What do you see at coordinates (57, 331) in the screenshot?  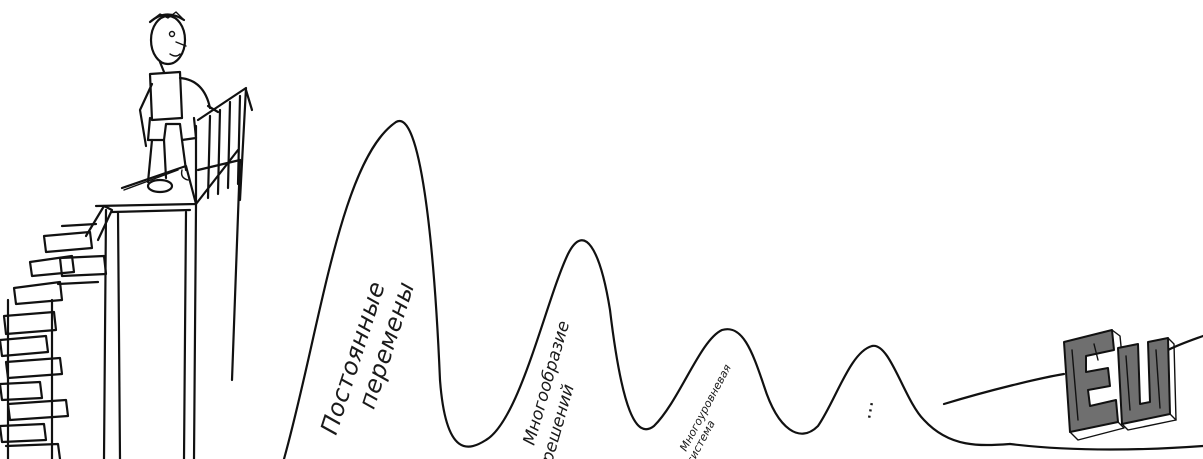 I see `brick-column` at bounding box center [57, 331].